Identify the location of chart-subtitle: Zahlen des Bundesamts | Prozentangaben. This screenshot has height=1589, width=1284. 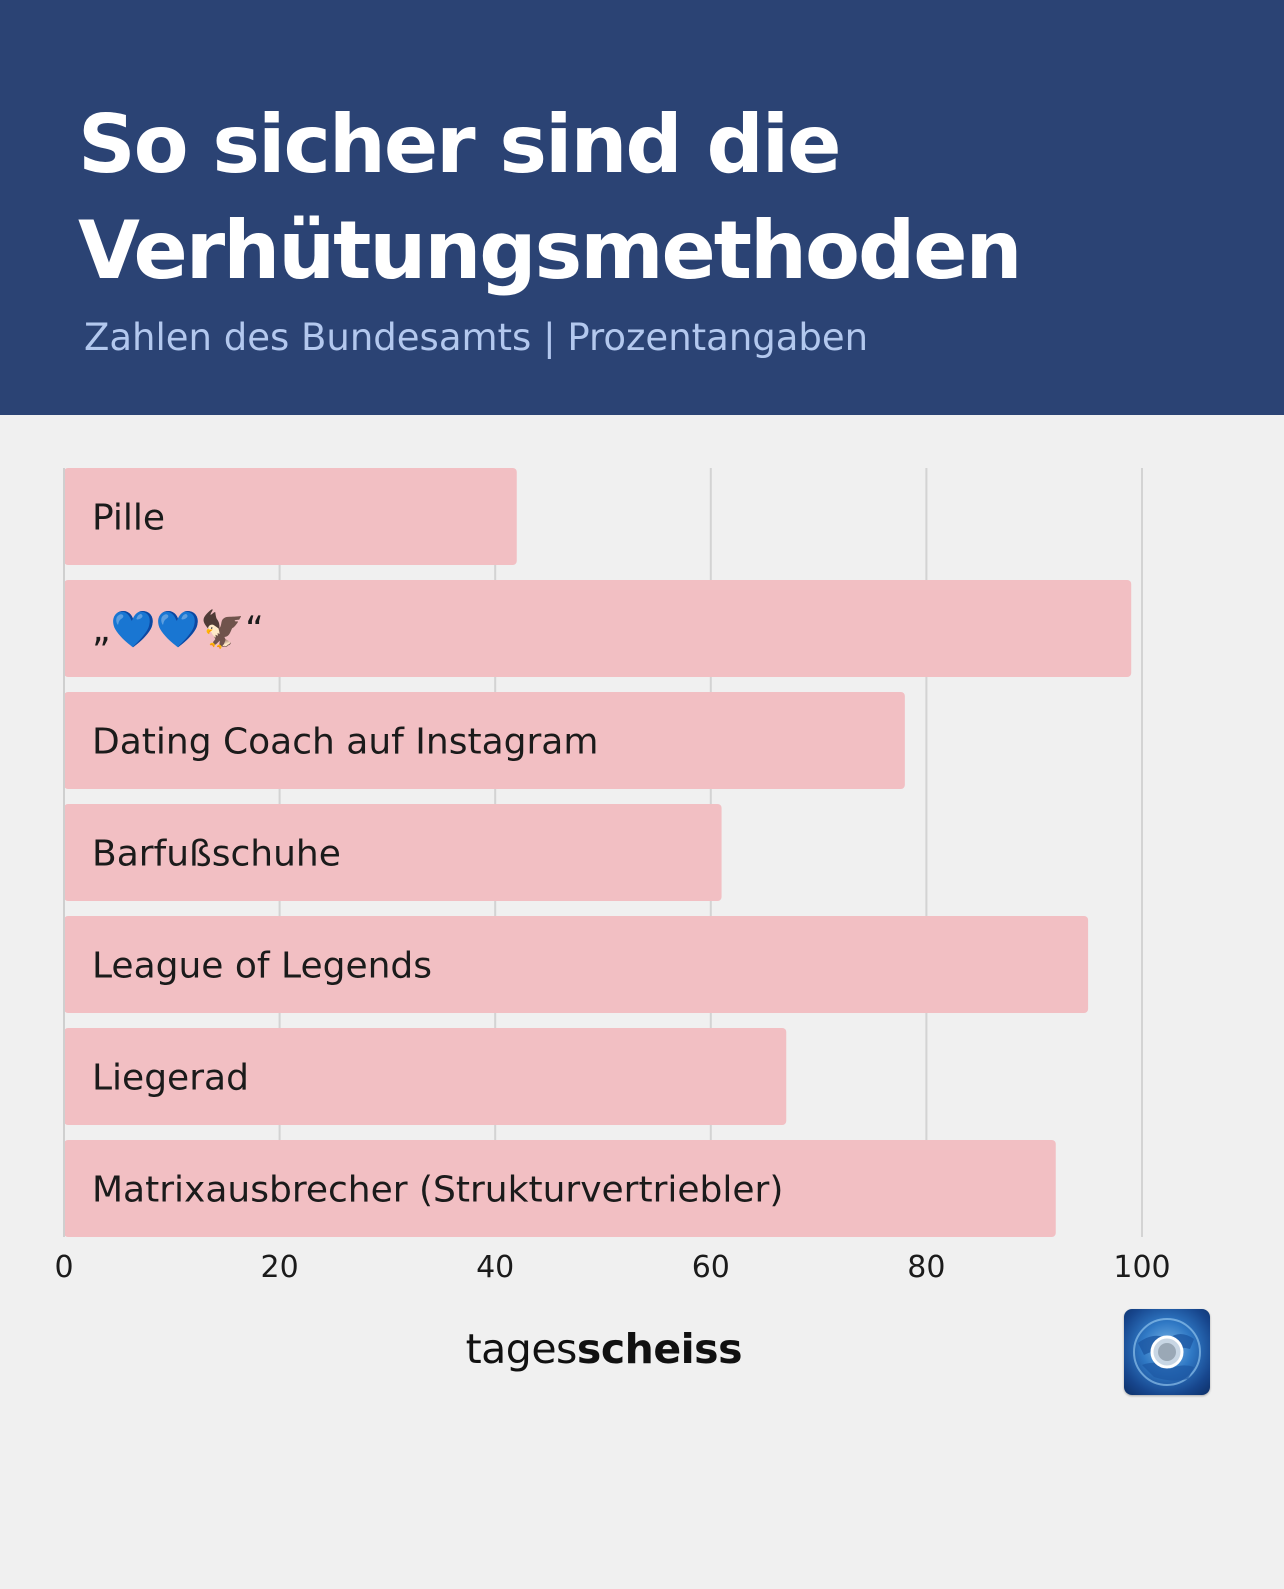
(476, 337).